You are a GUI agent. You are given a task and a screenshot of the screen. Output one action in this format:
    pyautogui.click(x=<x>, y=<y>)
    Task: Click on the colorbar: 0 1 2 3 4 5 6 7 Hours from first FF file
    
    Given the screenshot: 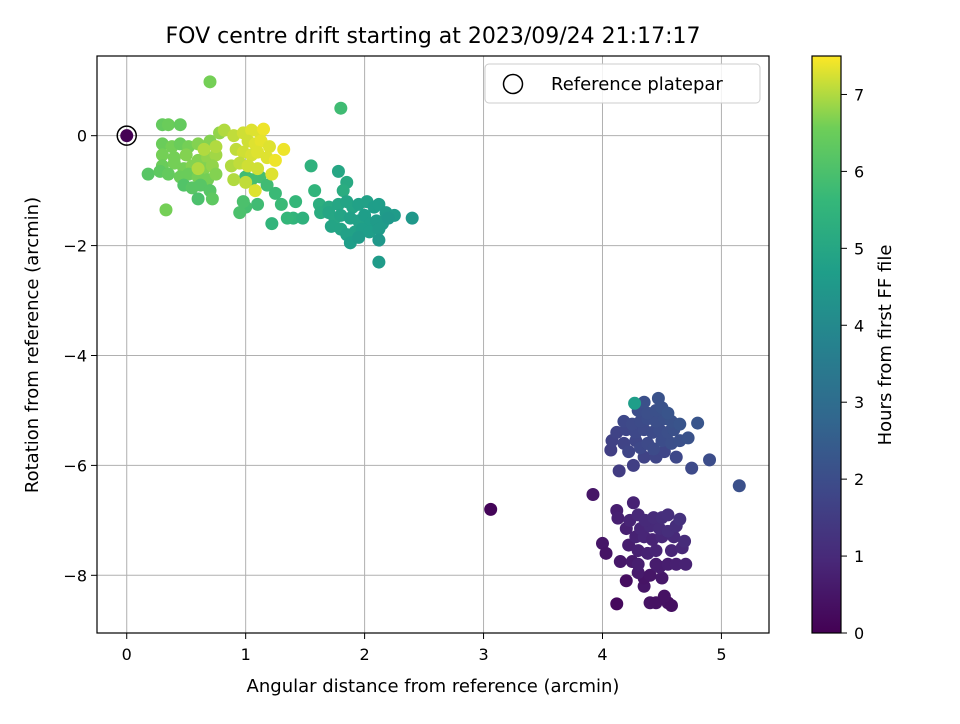 What is the action you would take?
    pyautogui.click(x=853, y=349)
    